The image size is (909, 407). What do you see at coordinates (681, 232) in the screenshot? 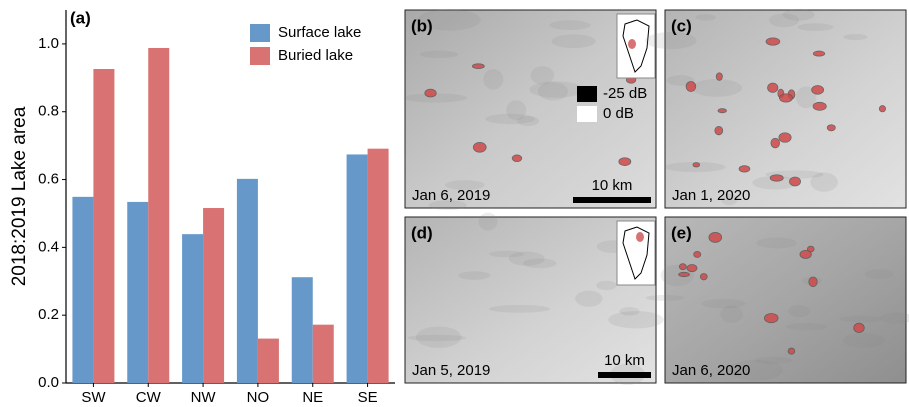
I see `panel-label: (e)` at bounding box center [681, 232].